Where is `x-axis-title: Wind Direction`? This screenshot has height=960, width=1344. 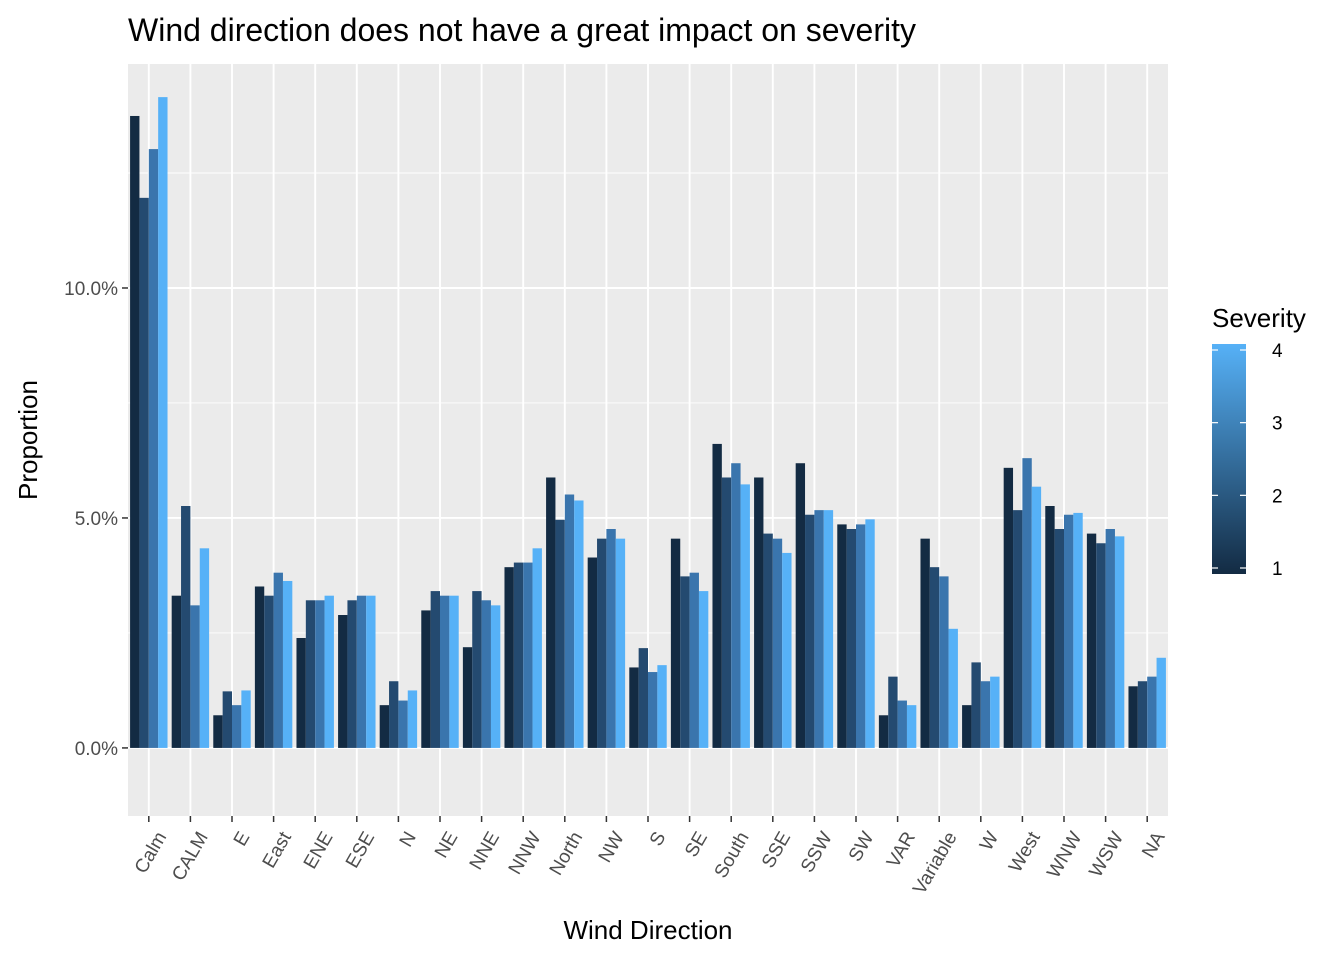 x-axis-title: Wind Direction is located at coordinates (647, 930).